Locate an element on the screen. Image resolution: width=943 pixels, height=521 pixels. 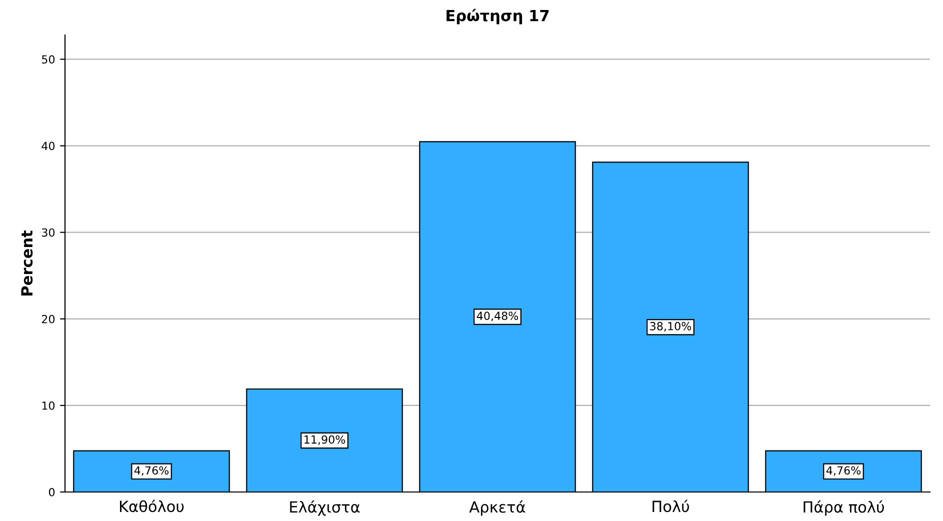
data-label: 38,10% is located at coordinates (671, 327).